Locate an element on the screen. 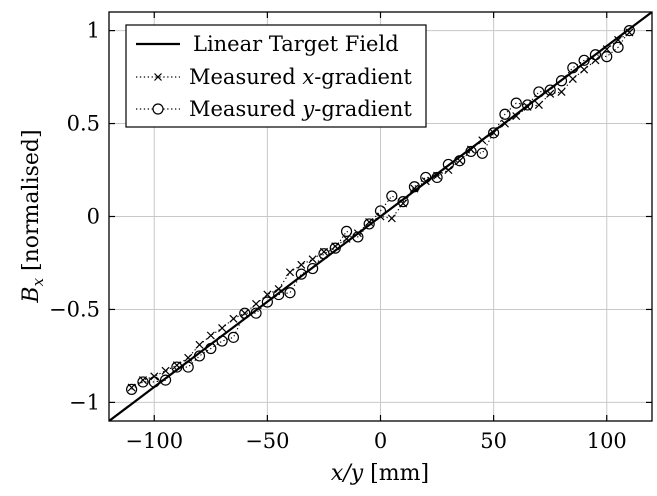  x-tick-label: −100 is located at coordinates (154, 441).